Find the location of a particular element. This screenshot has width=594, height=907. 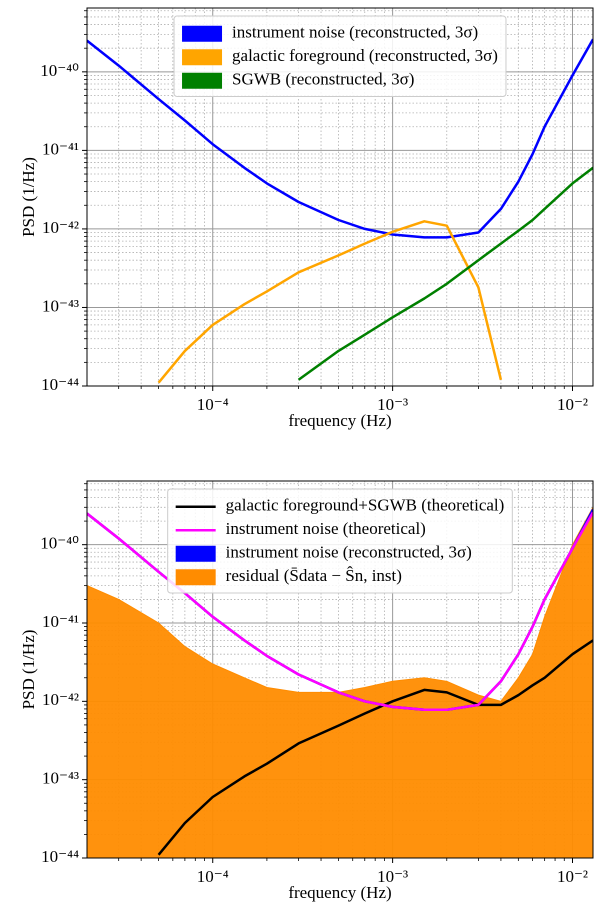

legend-label: instrument noise (theoretical) is located at coordinates (326, 528).